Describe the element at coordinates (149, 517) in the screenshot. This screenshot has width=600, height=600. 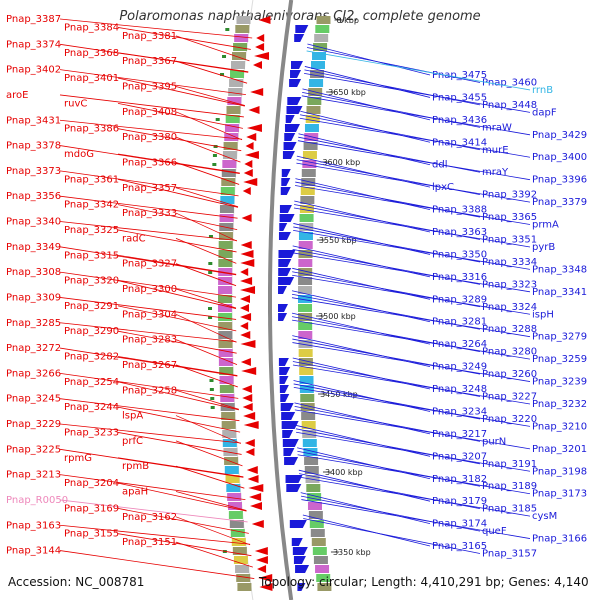
I see `gene-label-pnap-3162: Pnap_3162` at that location.